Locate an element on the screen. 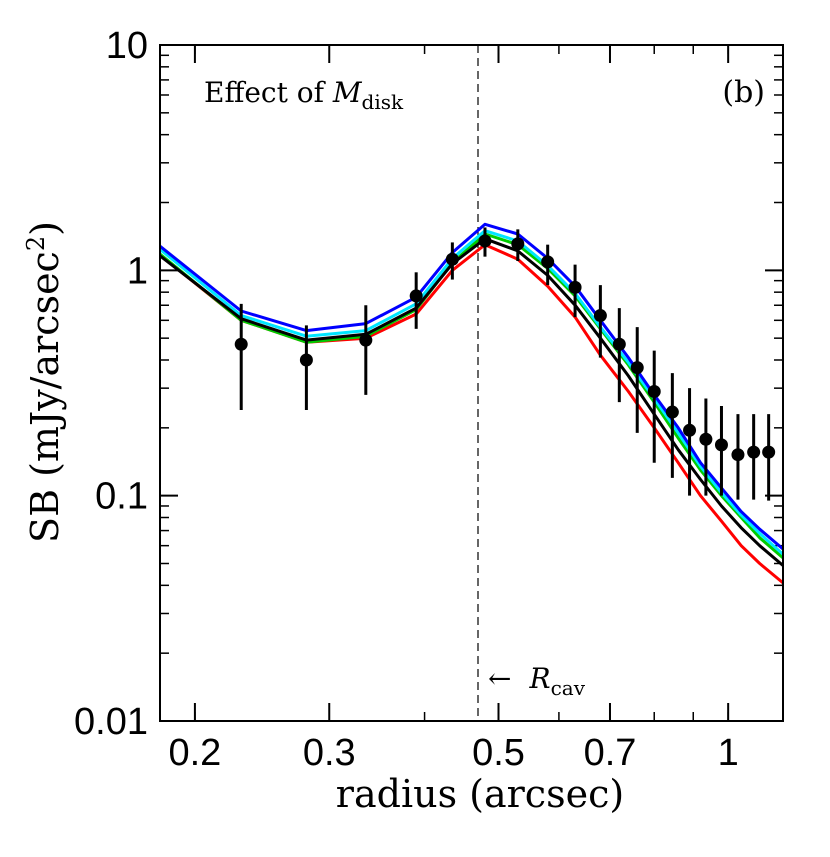  x-tick-label: 0.3 is located at coordinates (329, 753).